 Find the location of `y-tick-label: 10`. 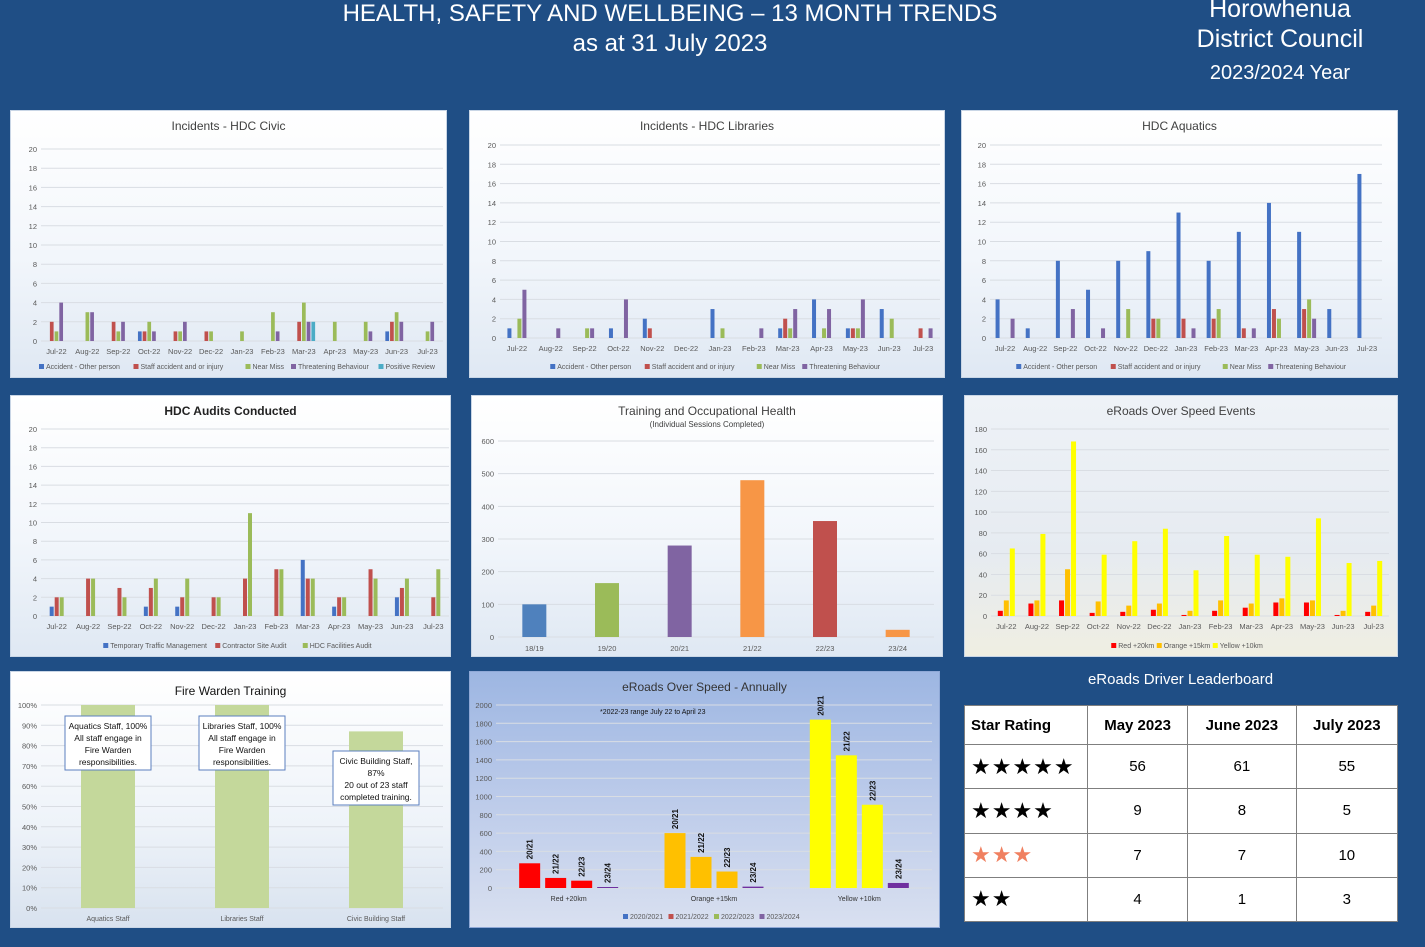

y-tick-label: 10 is located at coordinates (982, 242).